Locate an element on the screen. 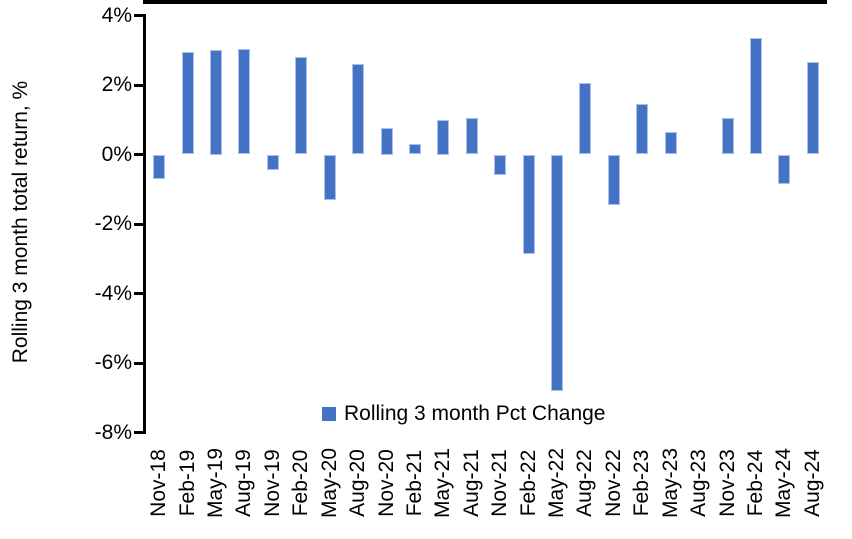 The width and height of the screenshot is (852, 539). x-tick-label: May-23 is located at coordinates (670, 483).